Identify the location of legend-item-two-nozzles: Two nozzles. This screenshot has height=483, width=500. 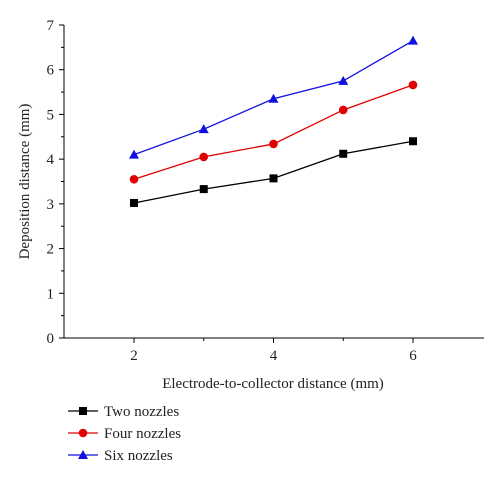
(123, 412).